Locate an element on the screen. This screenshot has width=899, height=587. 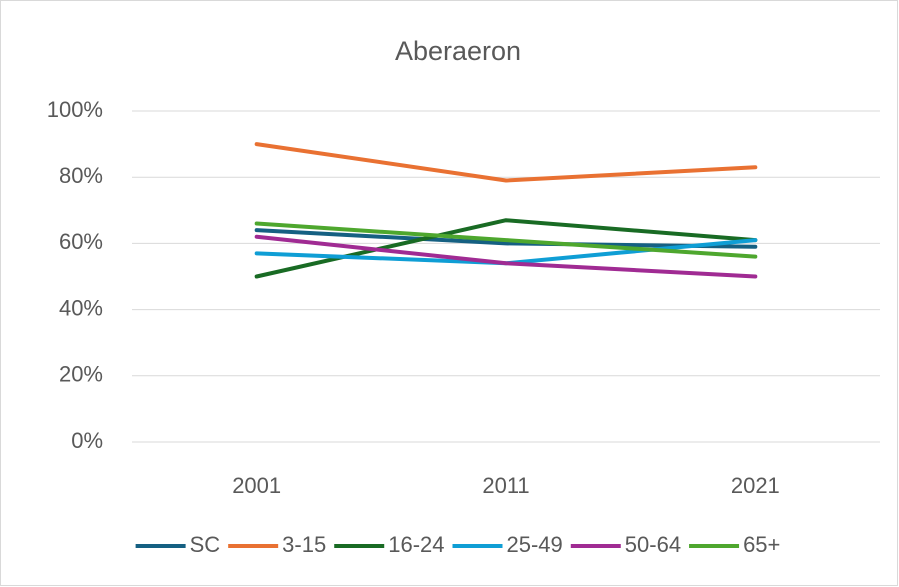
y-tick-label: 0% is located at coordinates (87, 440).